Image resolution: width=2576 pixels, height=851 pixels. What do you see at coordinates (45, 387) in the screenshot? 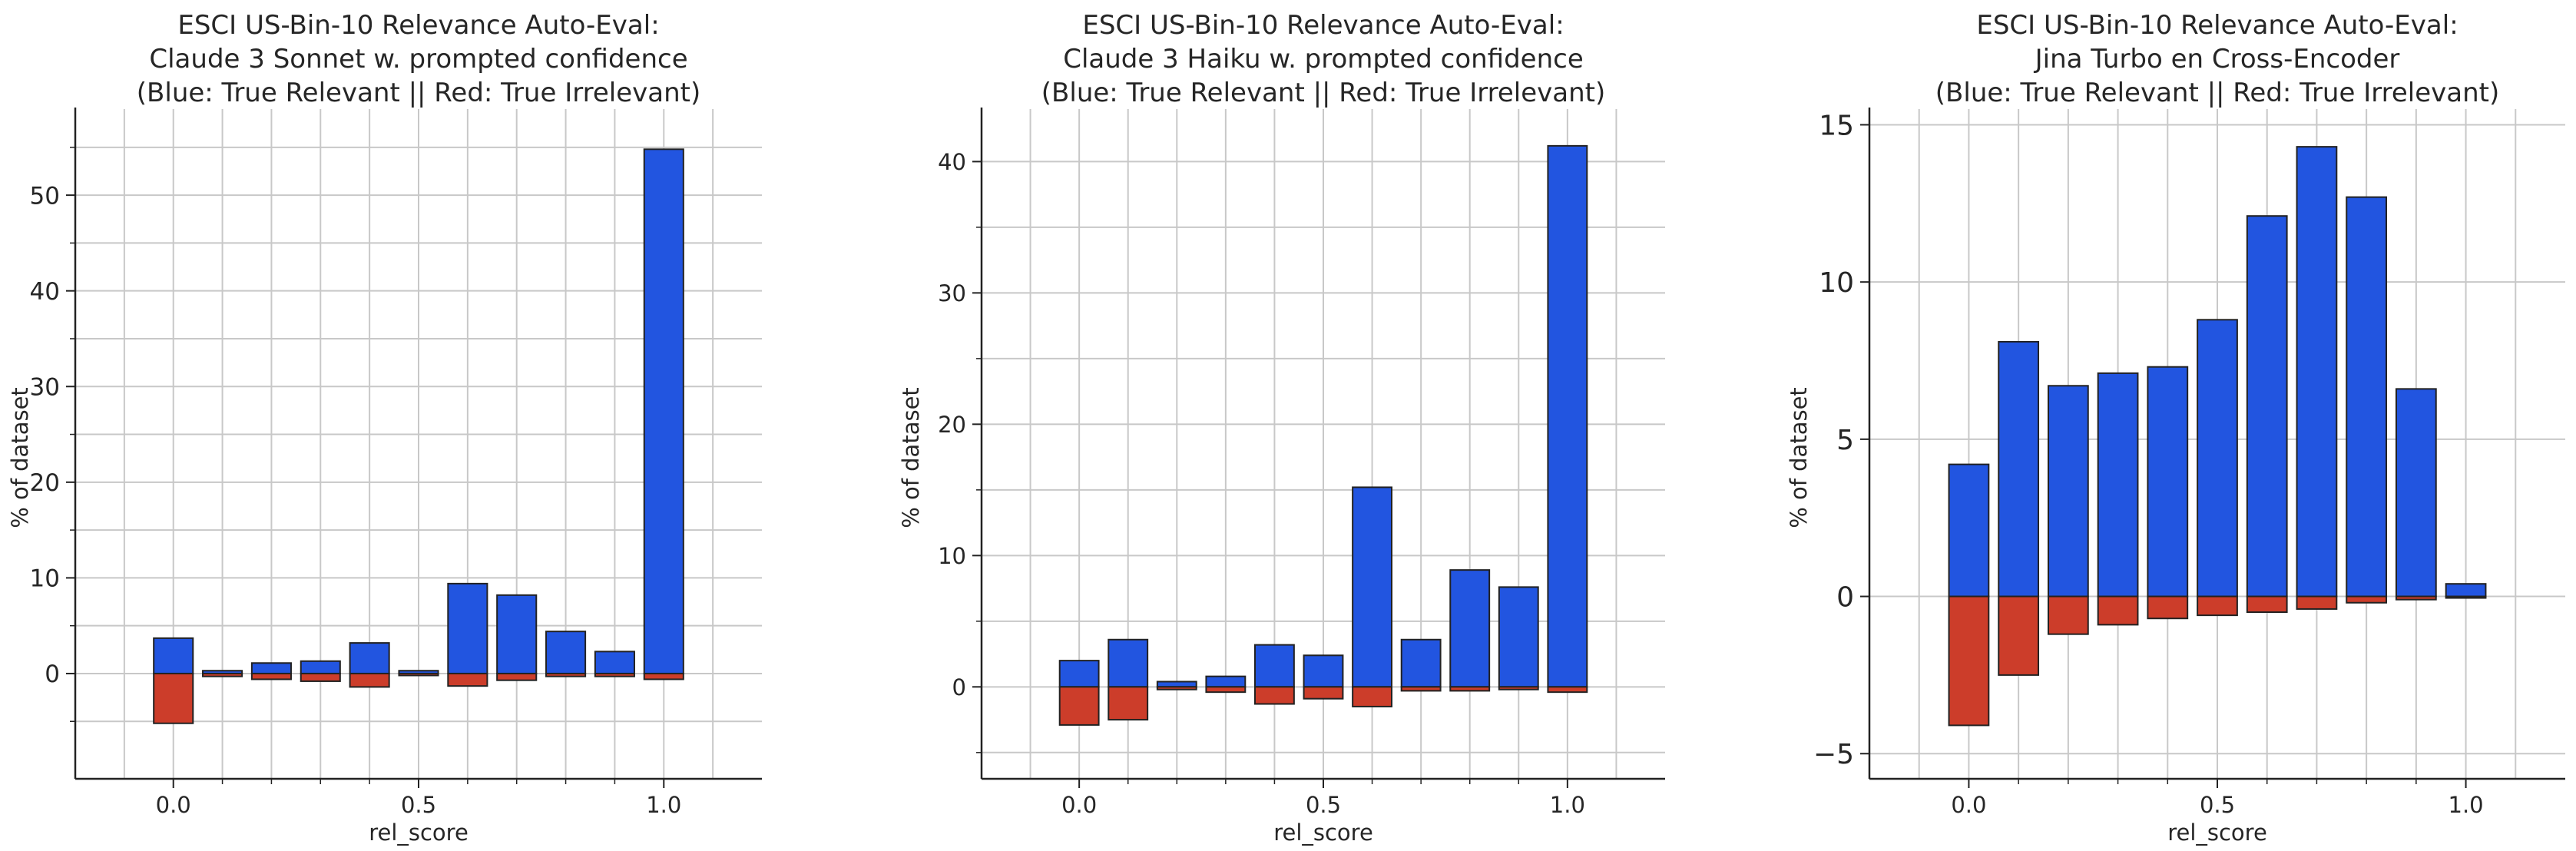
I see `y-tick-label: 30` at bounding box center [45, 387].